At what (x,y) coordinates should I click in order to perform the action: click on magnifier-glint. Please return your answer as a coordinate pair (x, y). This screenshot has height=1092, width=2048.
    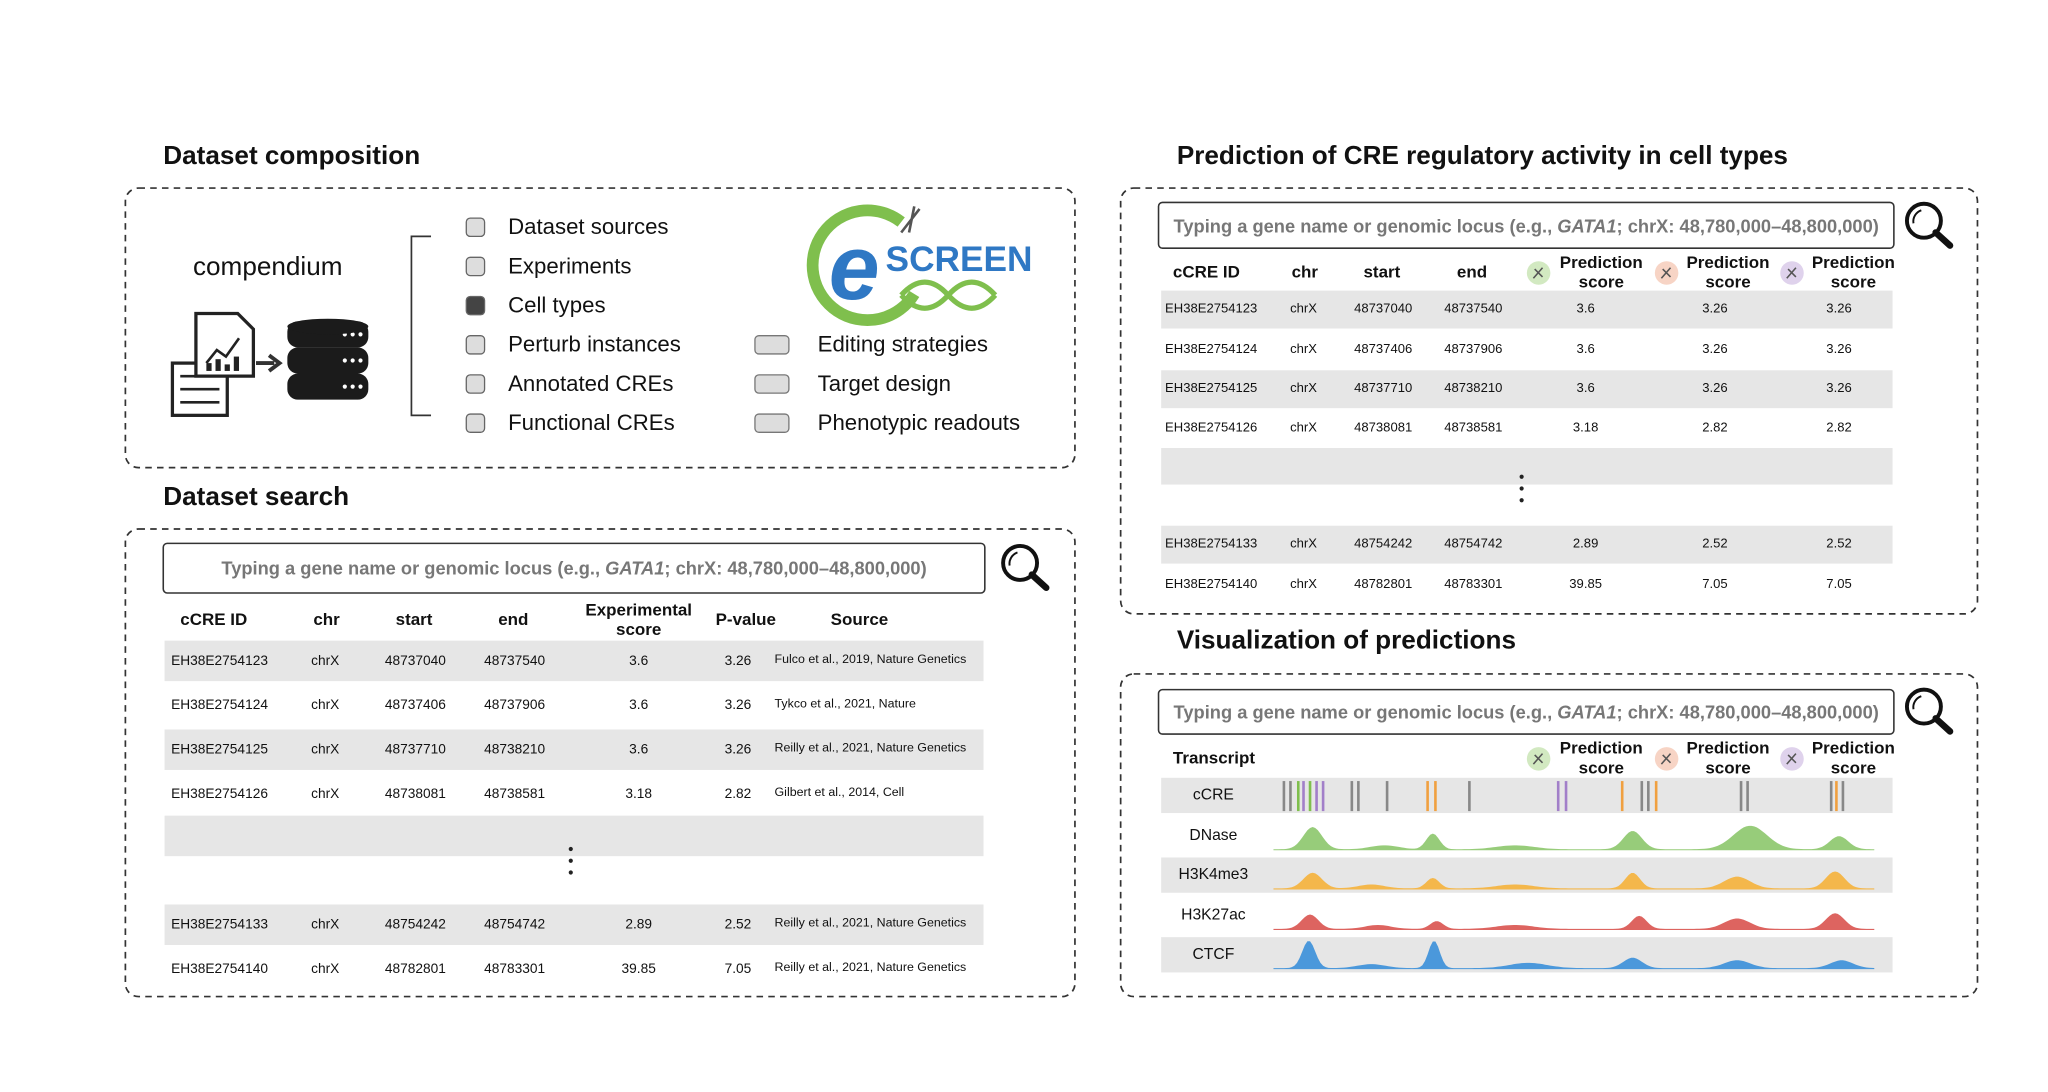
    Looking at the image, I should click on (1917, 216).